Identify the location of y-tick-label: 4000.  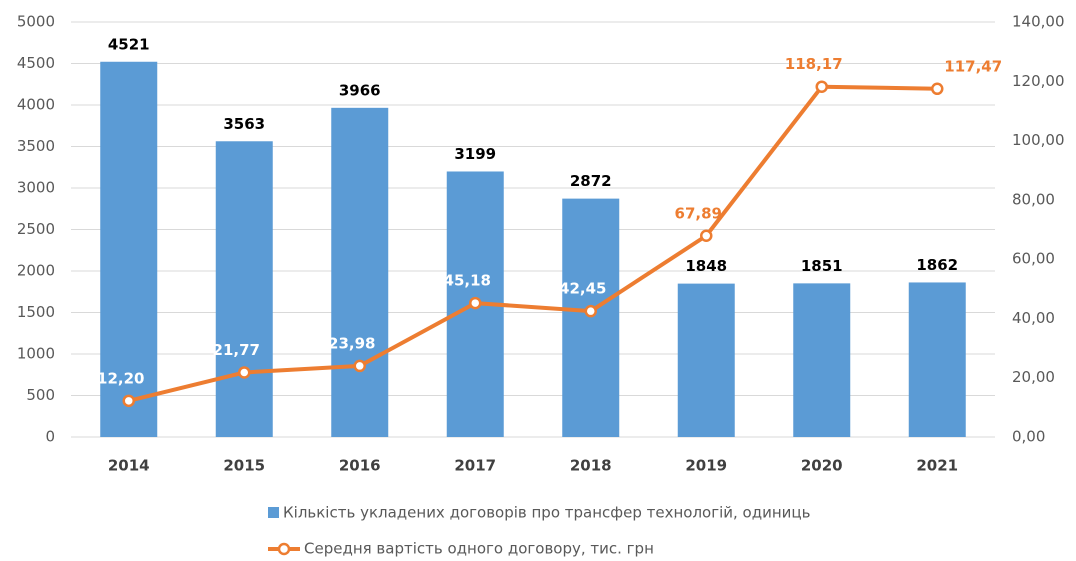
(36, 105).